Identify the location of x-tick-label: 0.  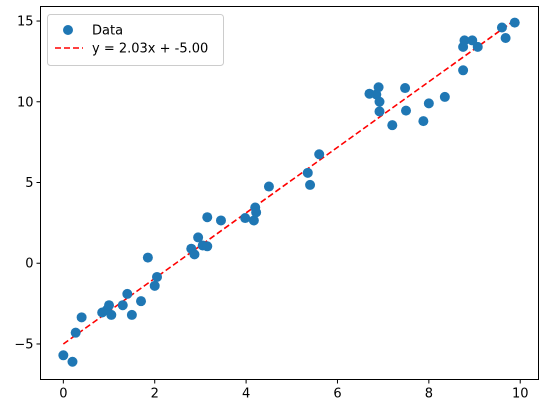
(63, 394).